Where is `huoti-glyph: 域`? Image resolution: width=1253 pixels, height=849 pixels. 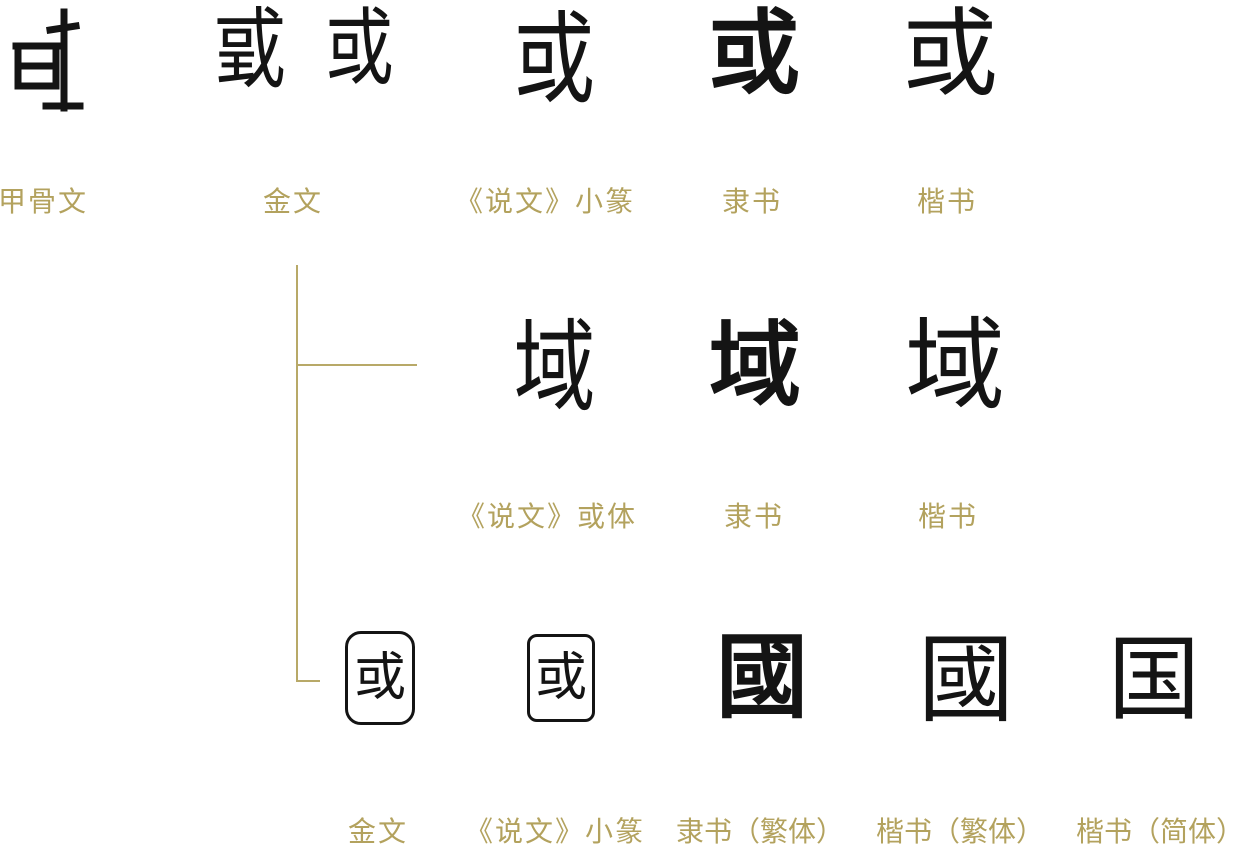 huoti-glyph: 域 is located at coordinates (554, 367).